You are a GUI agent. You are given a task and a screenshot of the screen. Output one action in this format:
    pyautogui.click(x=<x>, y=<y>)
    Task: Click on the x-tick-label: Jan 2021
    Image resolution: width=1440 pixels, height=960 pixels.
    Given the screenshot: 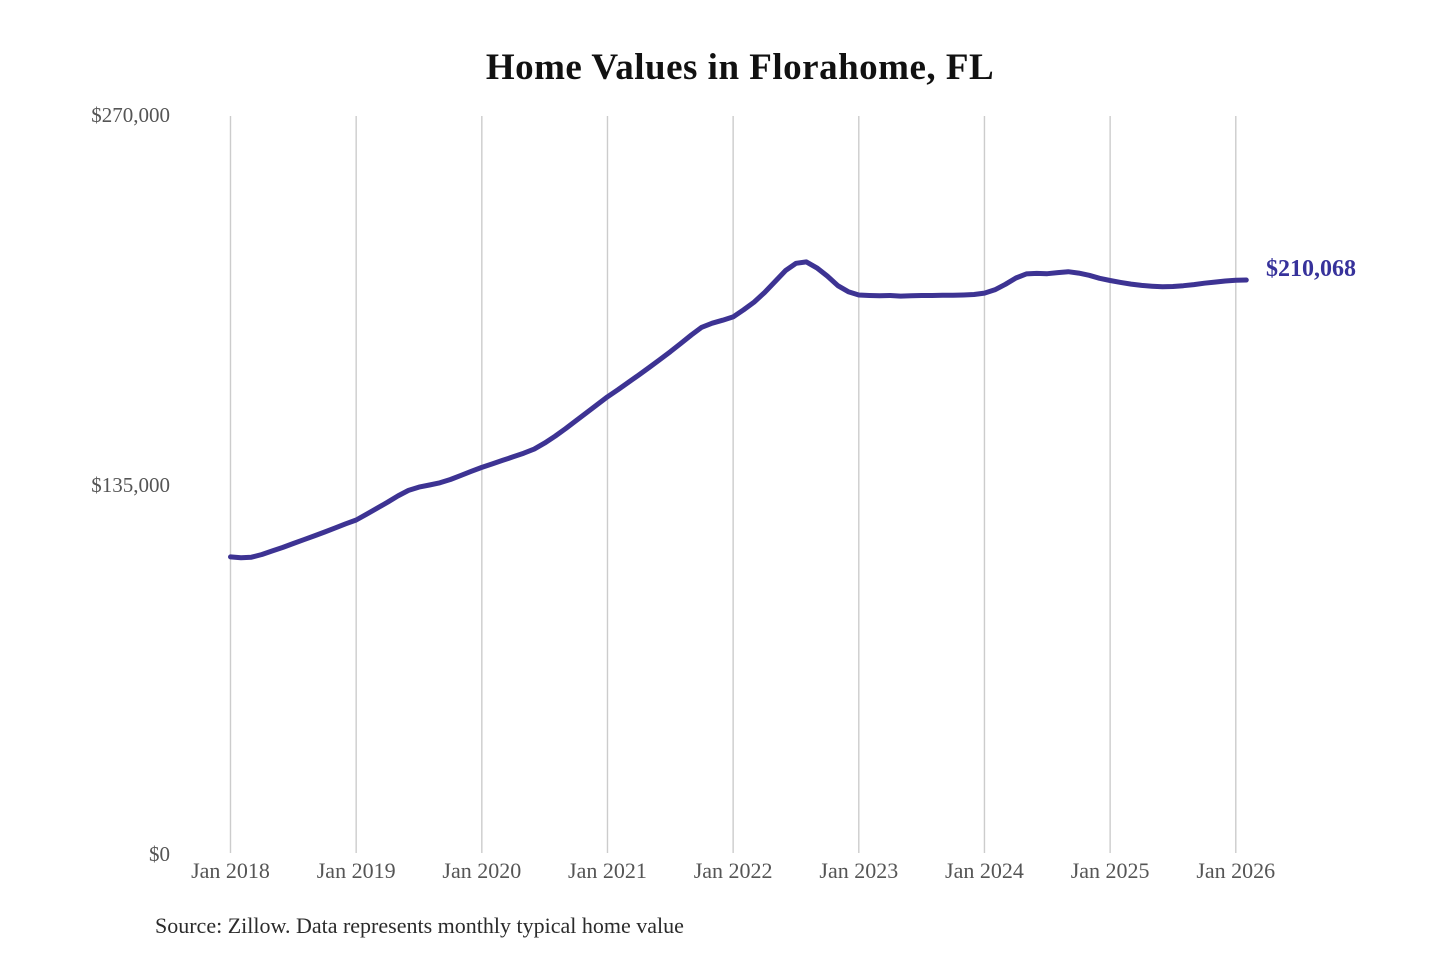 What is the action you would take?
    pyautogui.click(x=607, y=870)
    